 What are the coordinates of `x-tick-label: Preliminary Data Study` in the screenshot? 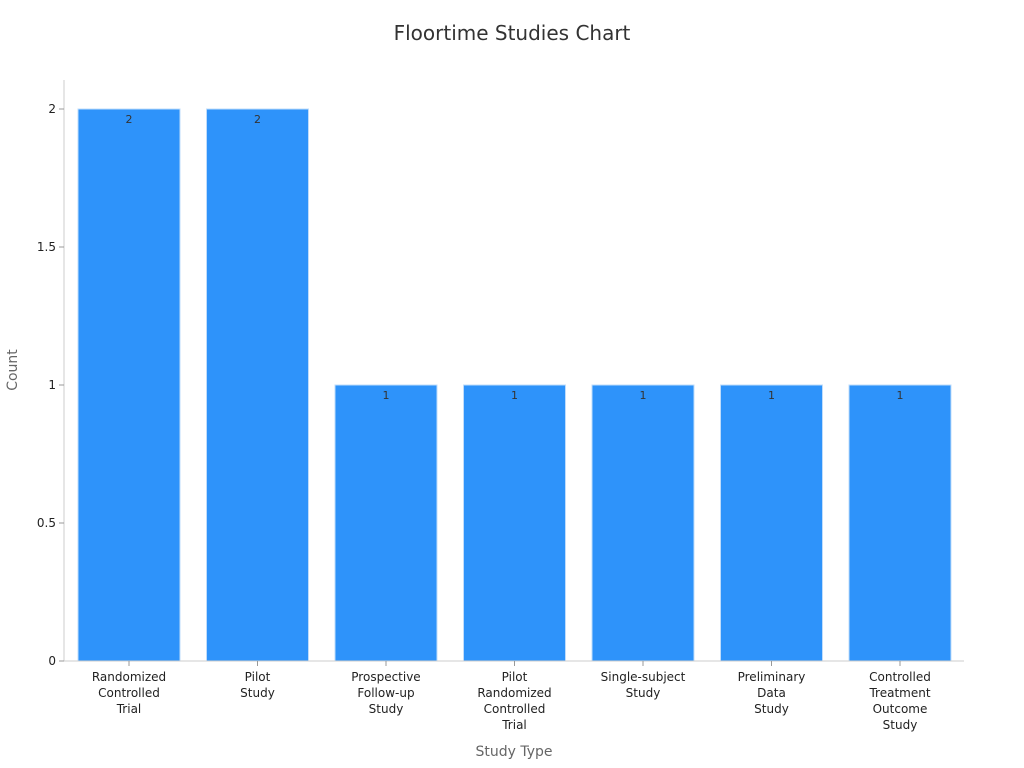 It's located at (772, 693).